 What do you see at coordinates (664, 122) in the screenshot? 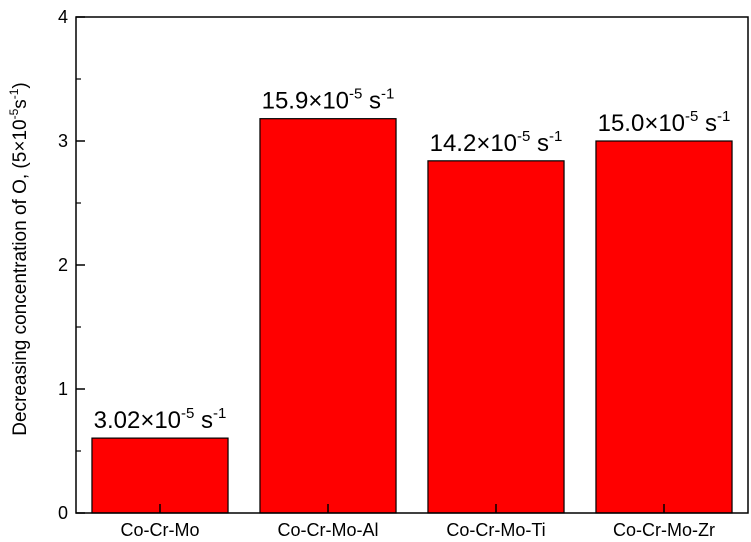
I see `data-label: 15.0×10-5 s-1` at bounding box center [664, 122].